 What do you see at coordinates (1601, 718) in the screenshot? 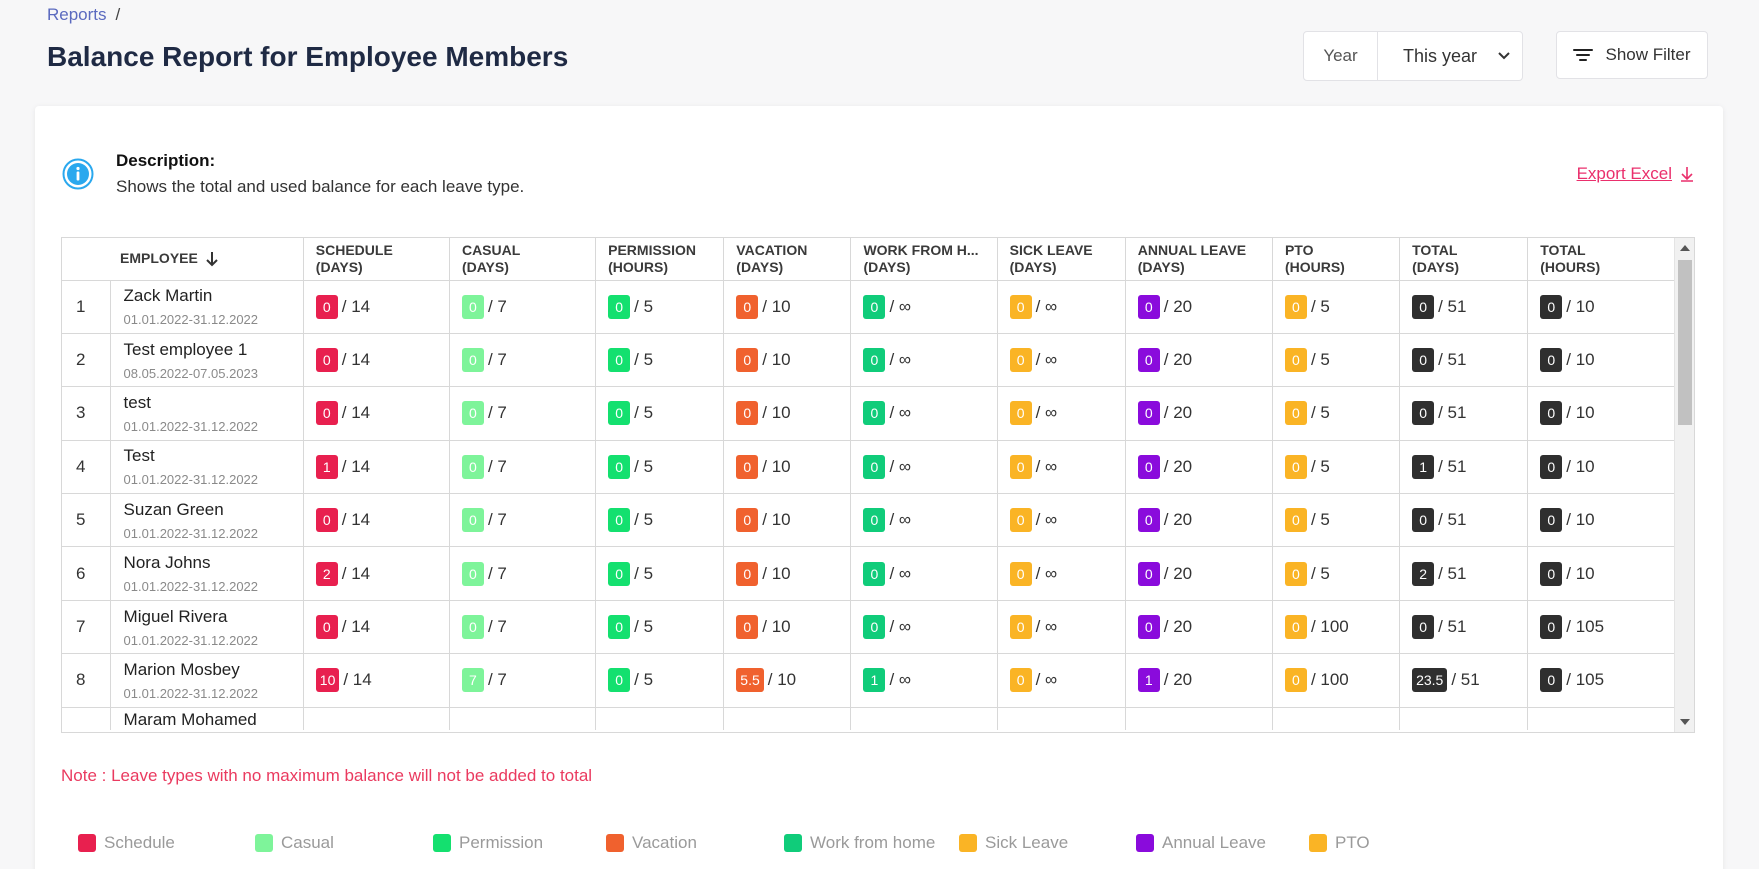
I see `cell-total_hours` at bounding box center [1601, 718].